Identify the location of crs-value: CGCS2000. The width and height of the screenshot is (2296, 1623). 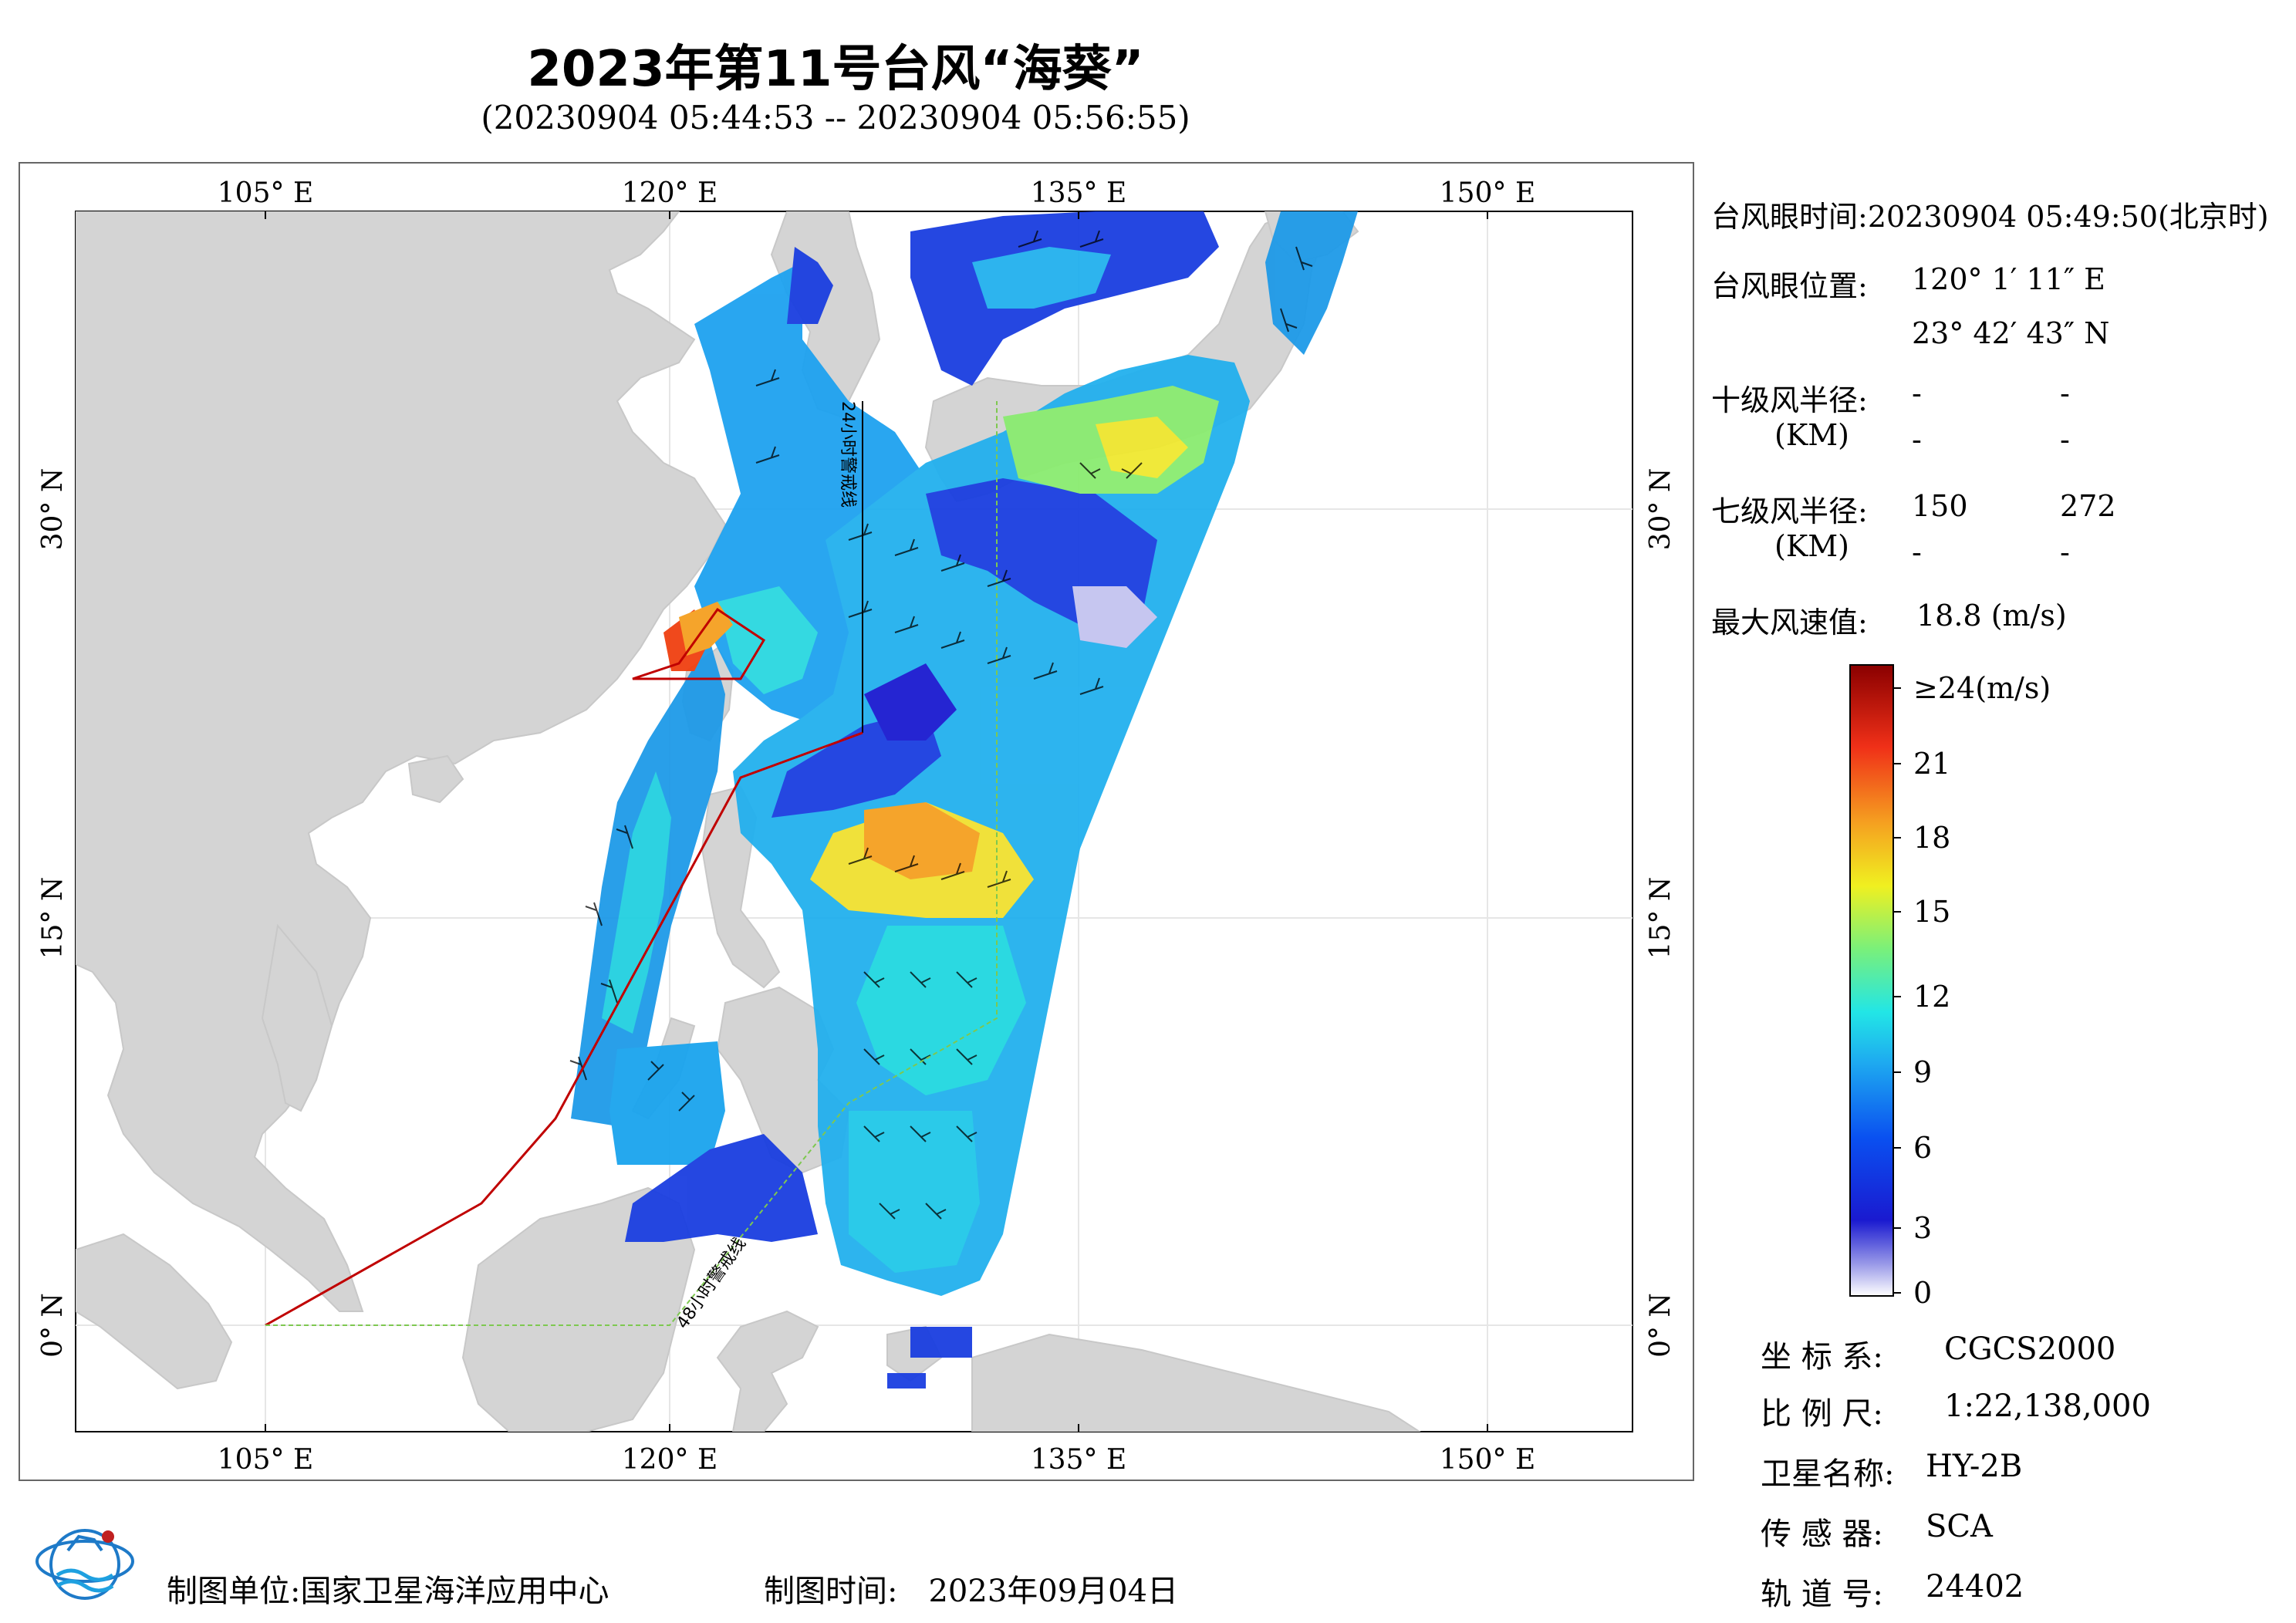
(2030, 1349).